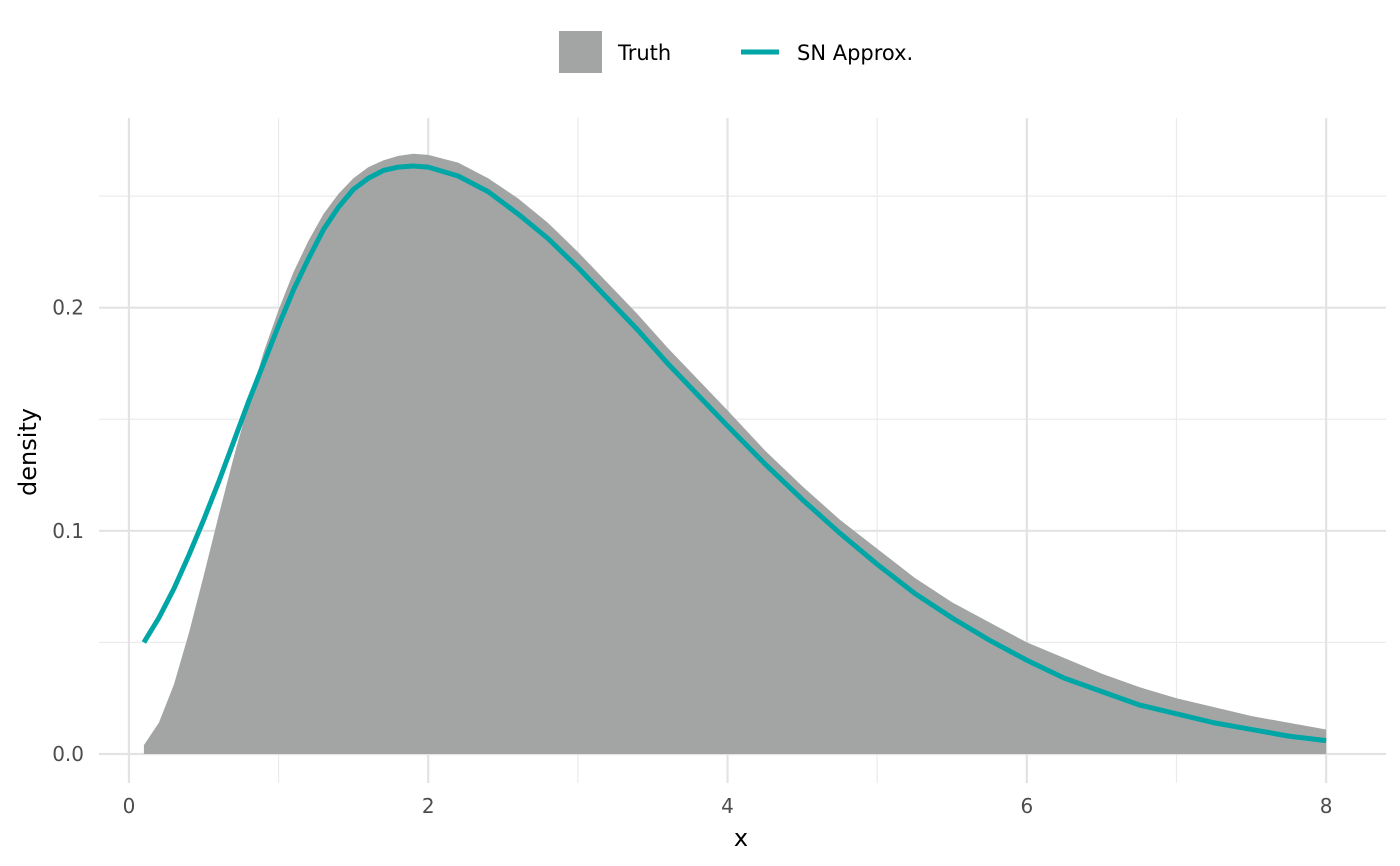 This screenshot has height=866, width=1400. I want to click on y-tick-label: 0.1, so click(68, 531).